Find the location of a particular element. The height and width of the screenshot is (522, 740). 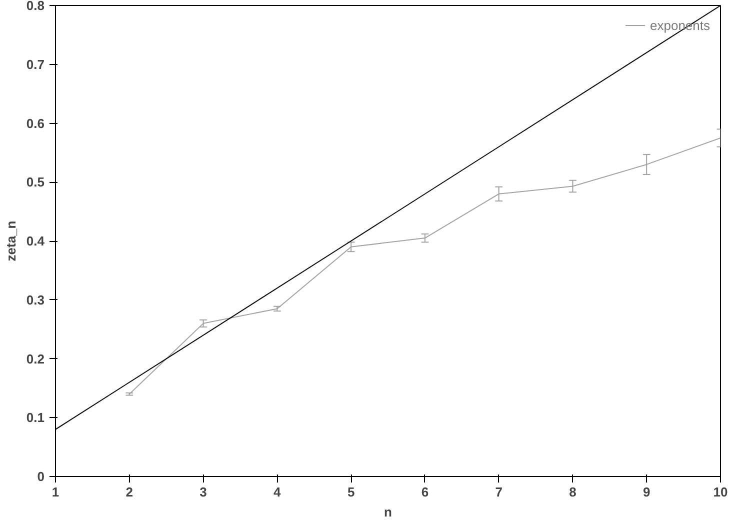

y-tick-label: 0.7 is located at coordinates (35, 64).